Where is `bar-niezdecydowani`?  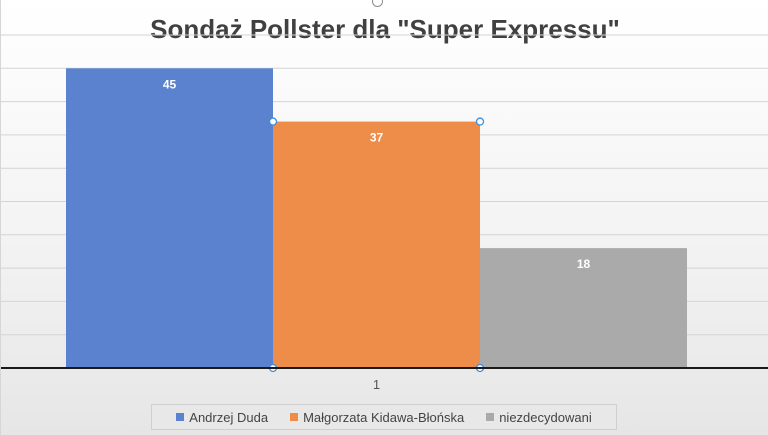
bar-niezdecydowani is located at coordinates (583, 308).